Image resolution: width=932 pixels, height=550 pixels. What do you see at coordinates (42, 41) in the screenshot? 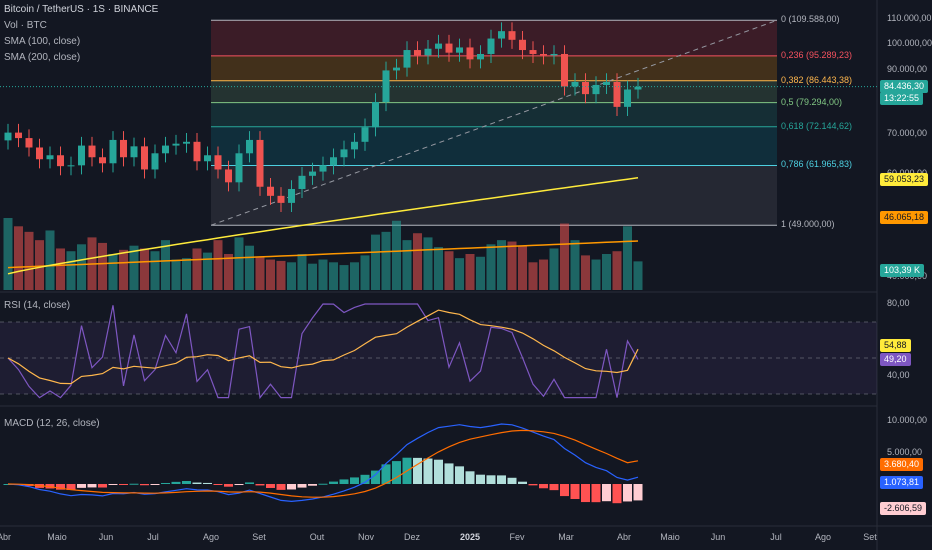
I see `indicator-sma100: SMA (100, close)` at bounding box center [42, 41].